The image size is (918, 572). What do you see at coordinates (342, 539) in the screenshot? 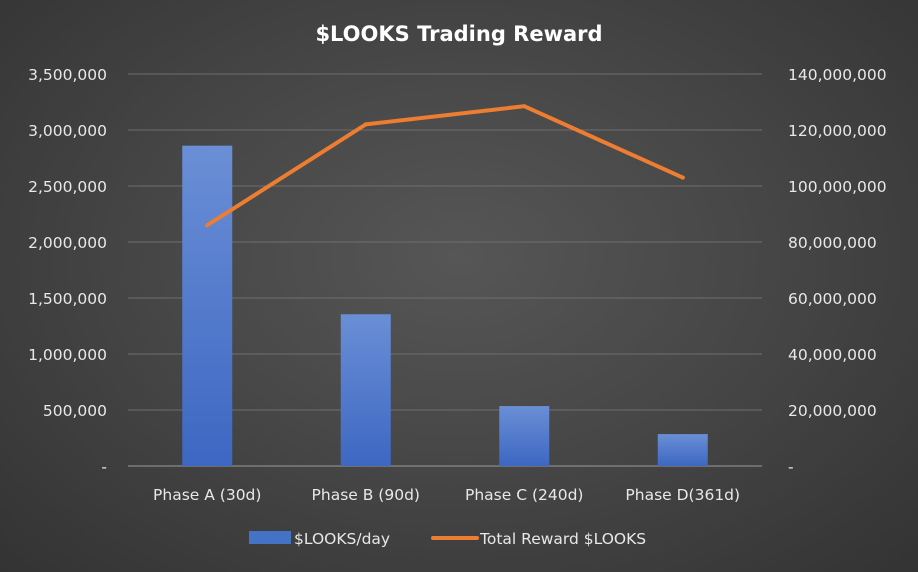
I see `legend-label-looks-per-day: $LOOKS/day` at bounding box center [342, 539].